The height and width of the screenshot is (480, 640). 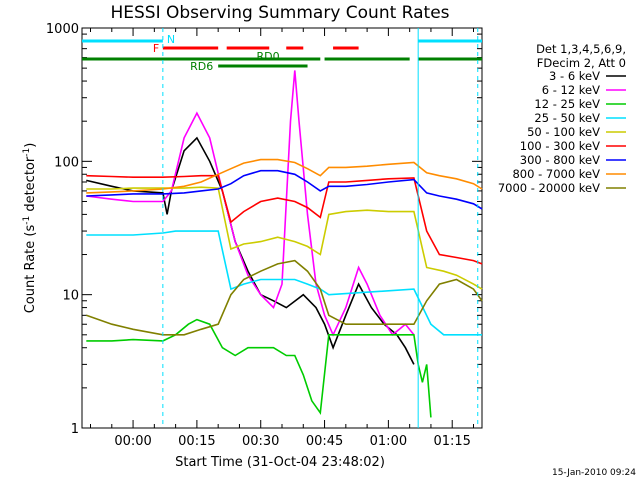 I want to click on y-label-sup2: -1, so click(x=27, y=152).